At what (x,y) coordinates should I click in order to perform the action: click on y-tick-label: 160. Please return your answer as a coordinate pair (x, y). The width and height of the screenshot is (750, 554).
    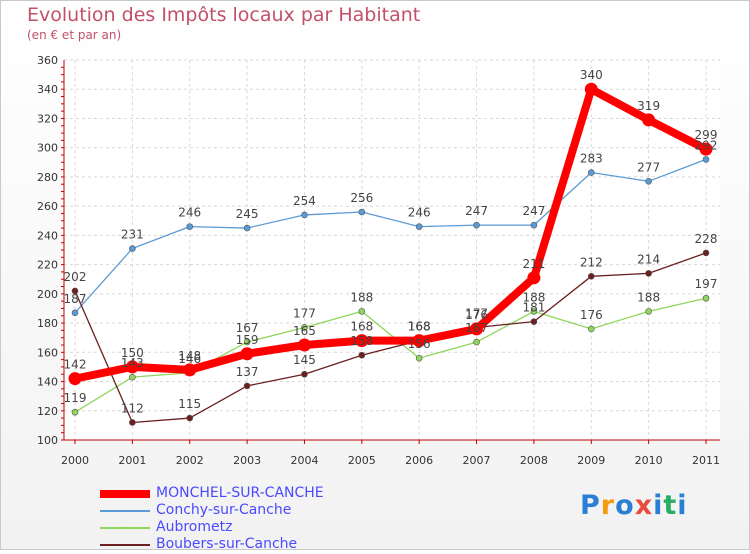
    Looking at the image, I should click on (47, 352).